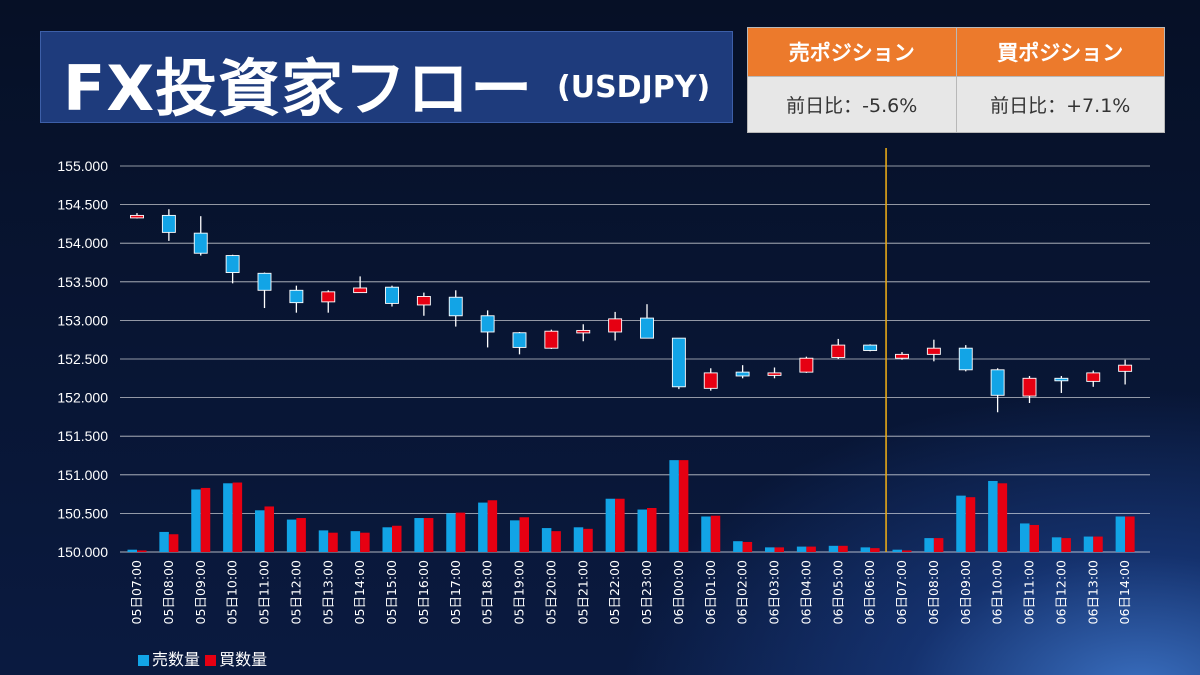 The image size is (1200, 675). What do you see at coordinates (901, 592) in the screenshot?
I see `x-tick-label: 06日07:00` at bounding box center [901, 592].